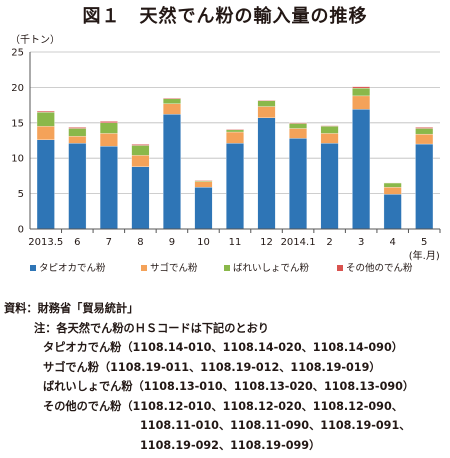  What do you see at coordinates (424, 255) in the screenshot?
I see `x-unit-label: (年.月)` at bounding box center [424, 255].